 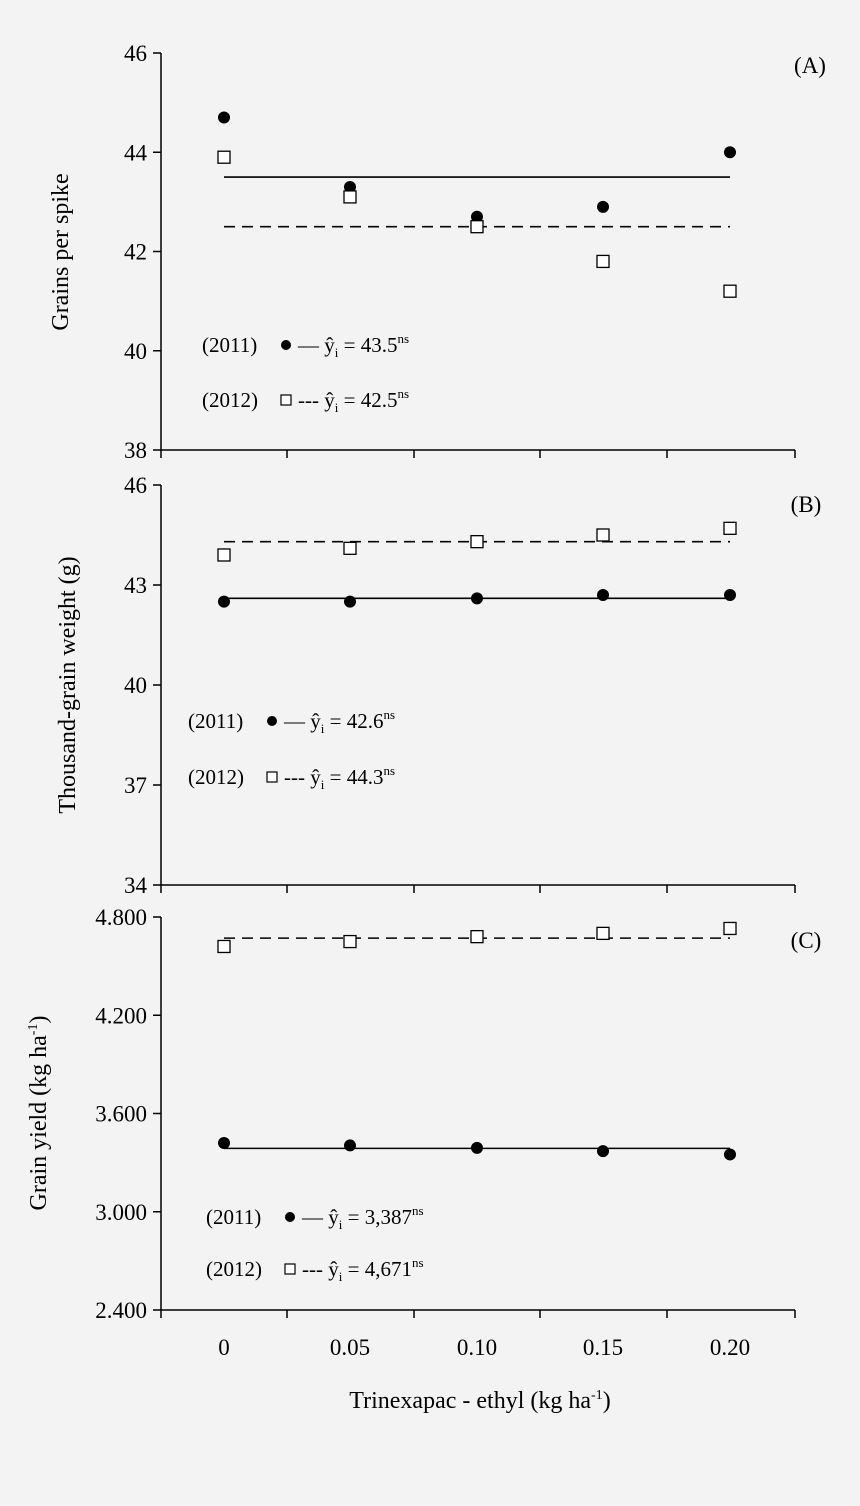 I want to click on x-tick-label: 0.10, so click(x=477, y=1347).